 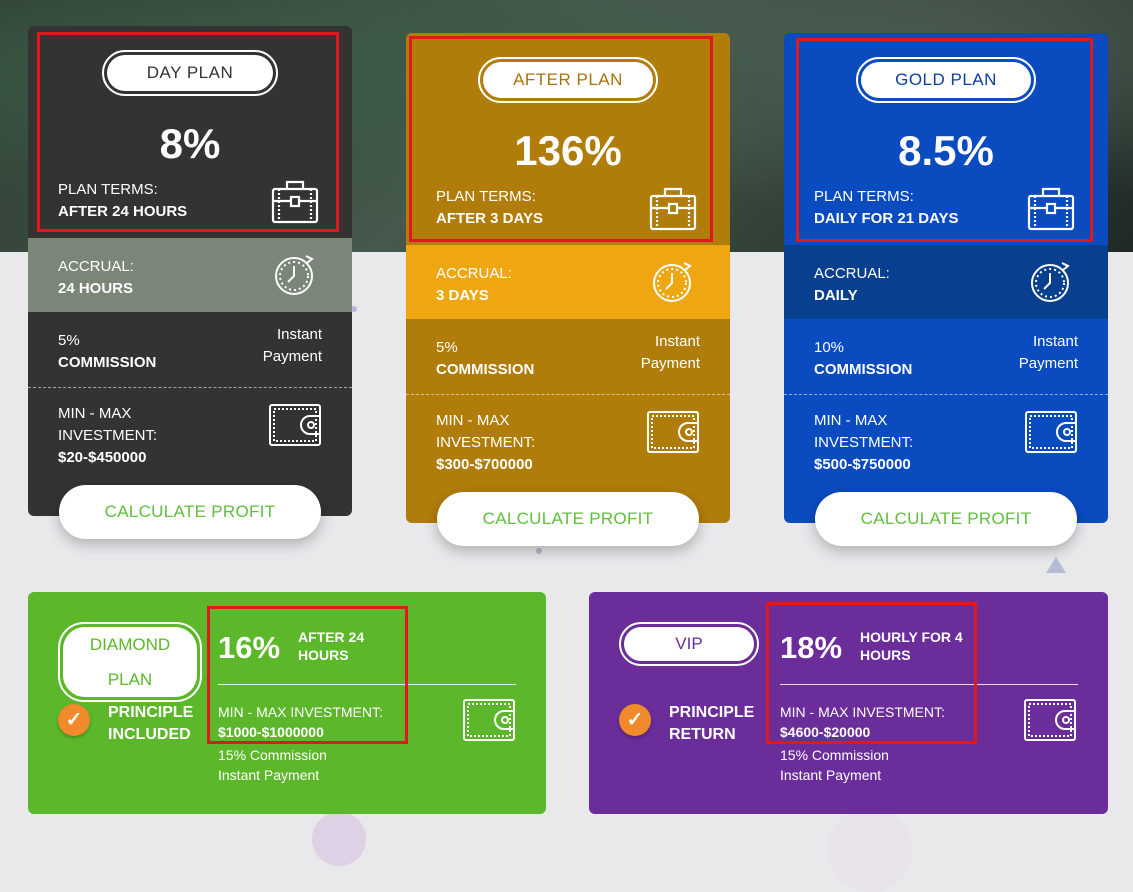 What do you see at coordinates (122, 201) in the screenshot?
I see `plan-terms: PLAN TERMS: AFTER 24 HOURS` at bounding box center [122, 201].